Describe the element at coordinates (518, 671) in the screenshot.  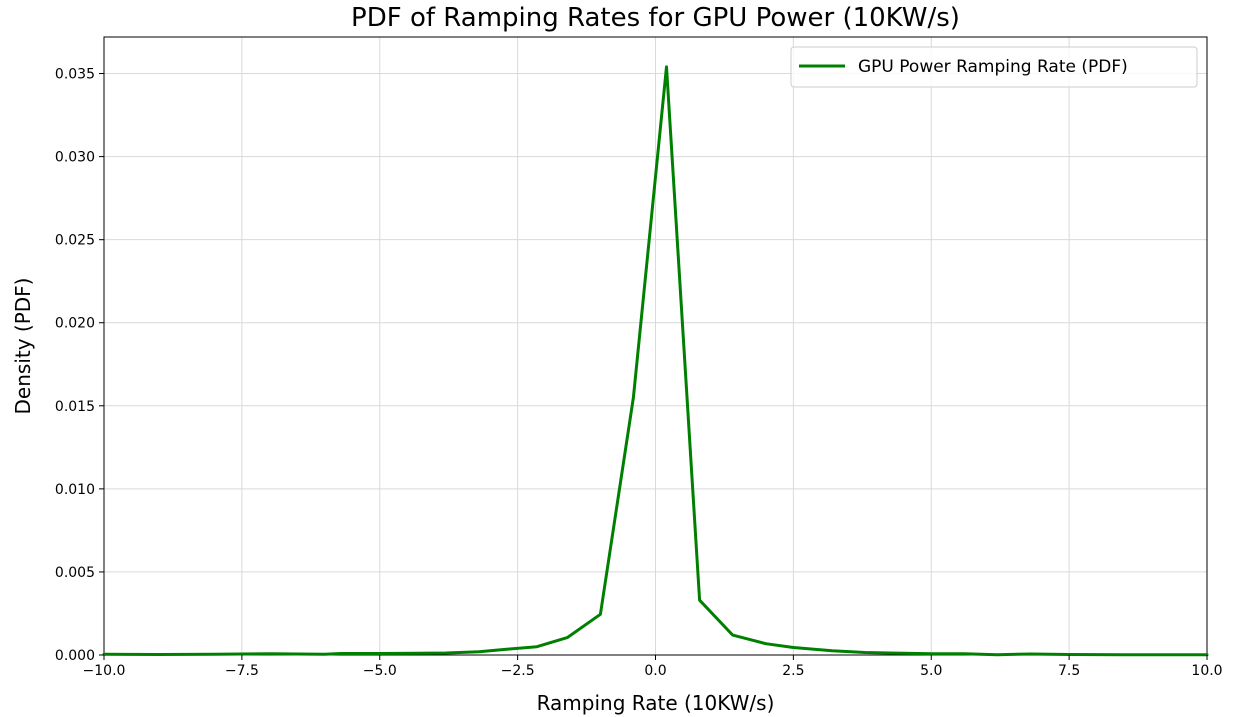
I see `x-tick-label: −2.5` at that location.